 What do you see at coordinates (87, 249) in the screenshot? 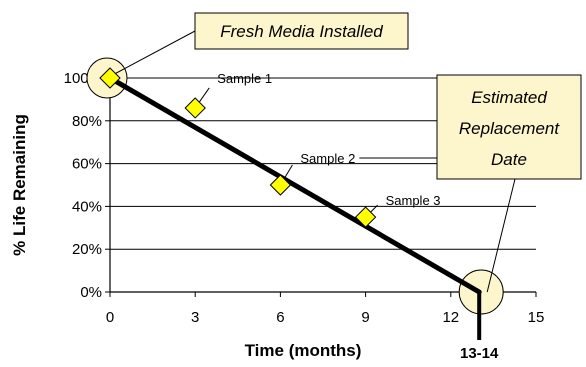
I see `y-tick-label-20: 20%` at bounding box center [87, 249].